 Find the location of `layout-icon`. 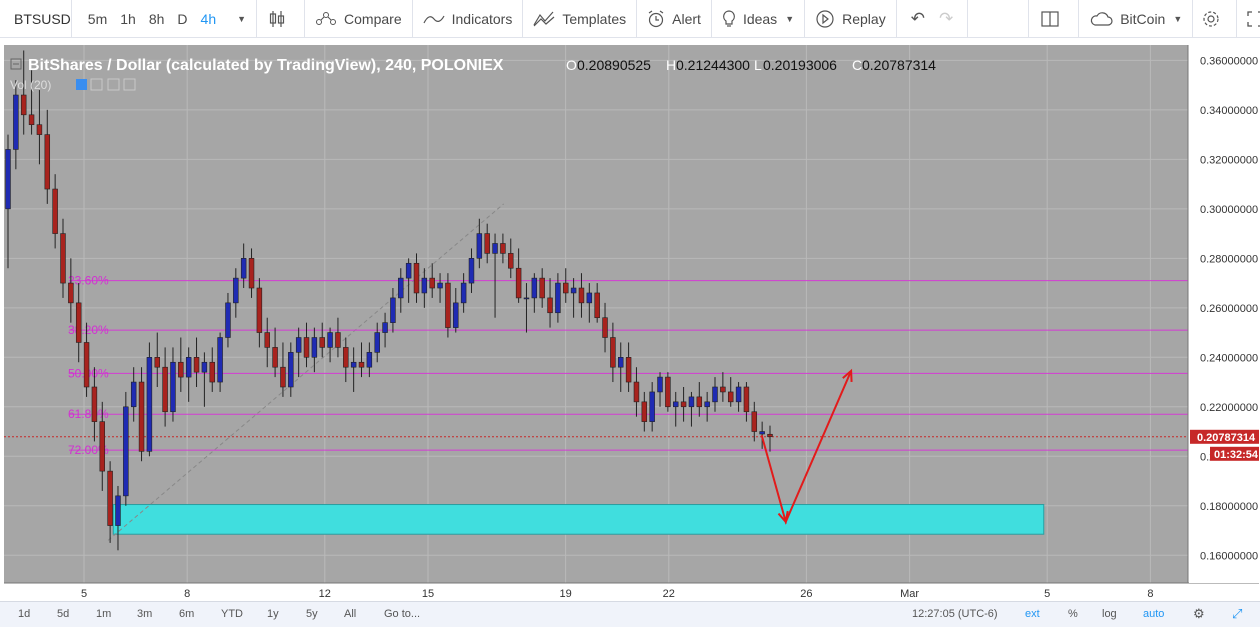

layout-icon is located at coordinates (1050, 18).